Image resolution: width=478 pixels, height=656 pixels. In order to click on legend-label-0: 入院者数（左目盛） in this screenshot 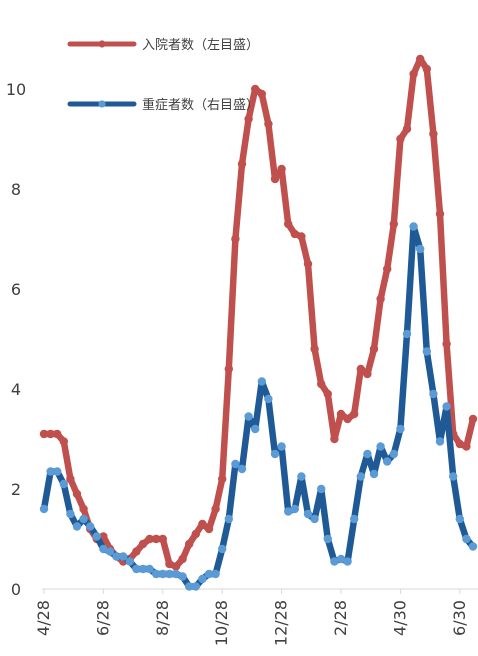, I will do `click(200, 45)`.